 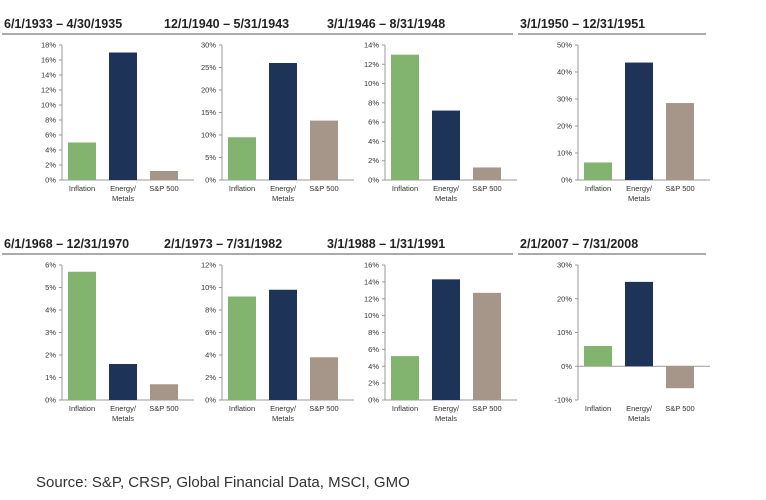 I want to click on y-tick-label: 25%, so click(x=208, y=67).